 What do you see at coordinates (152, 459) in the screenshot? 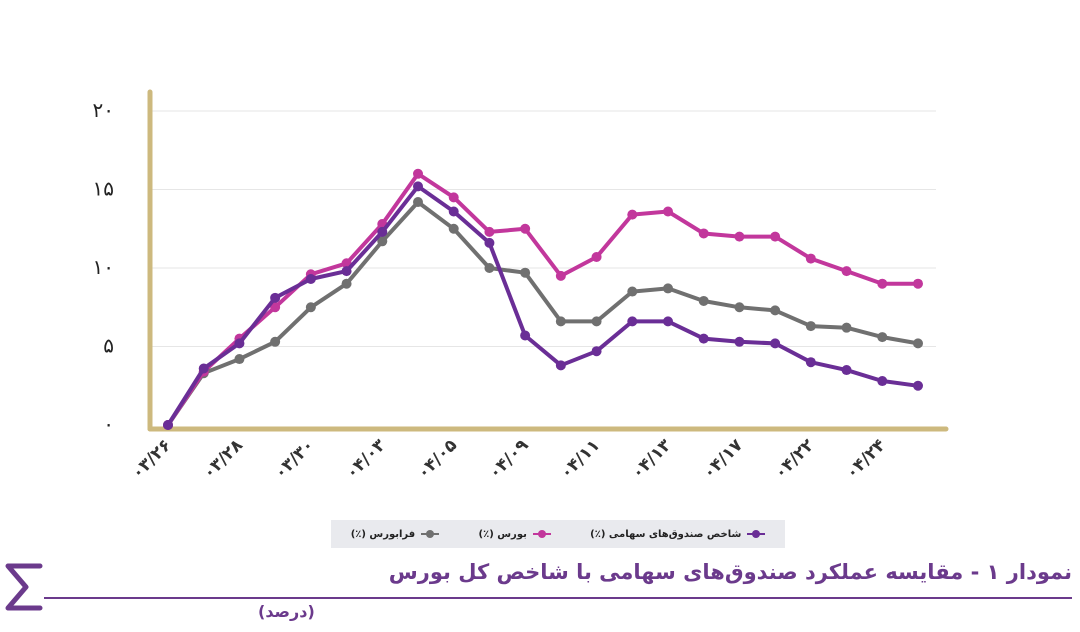
I see `x-tick-label: ۰۳/۲۶` at bounding box center [152, 459].